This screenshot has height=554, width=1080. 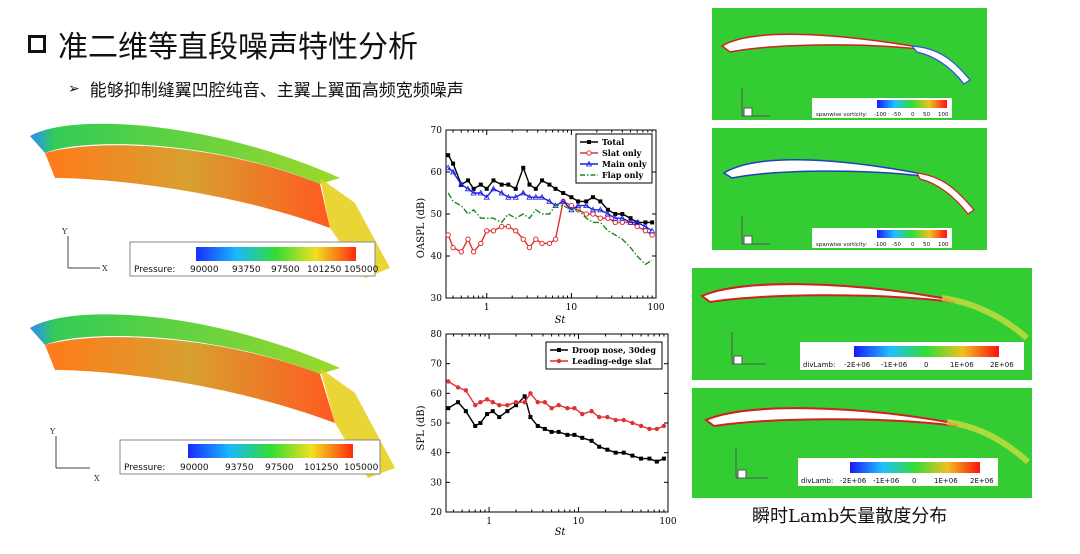 I want to click on wing-upper-surface, so click(x=185, y=344).